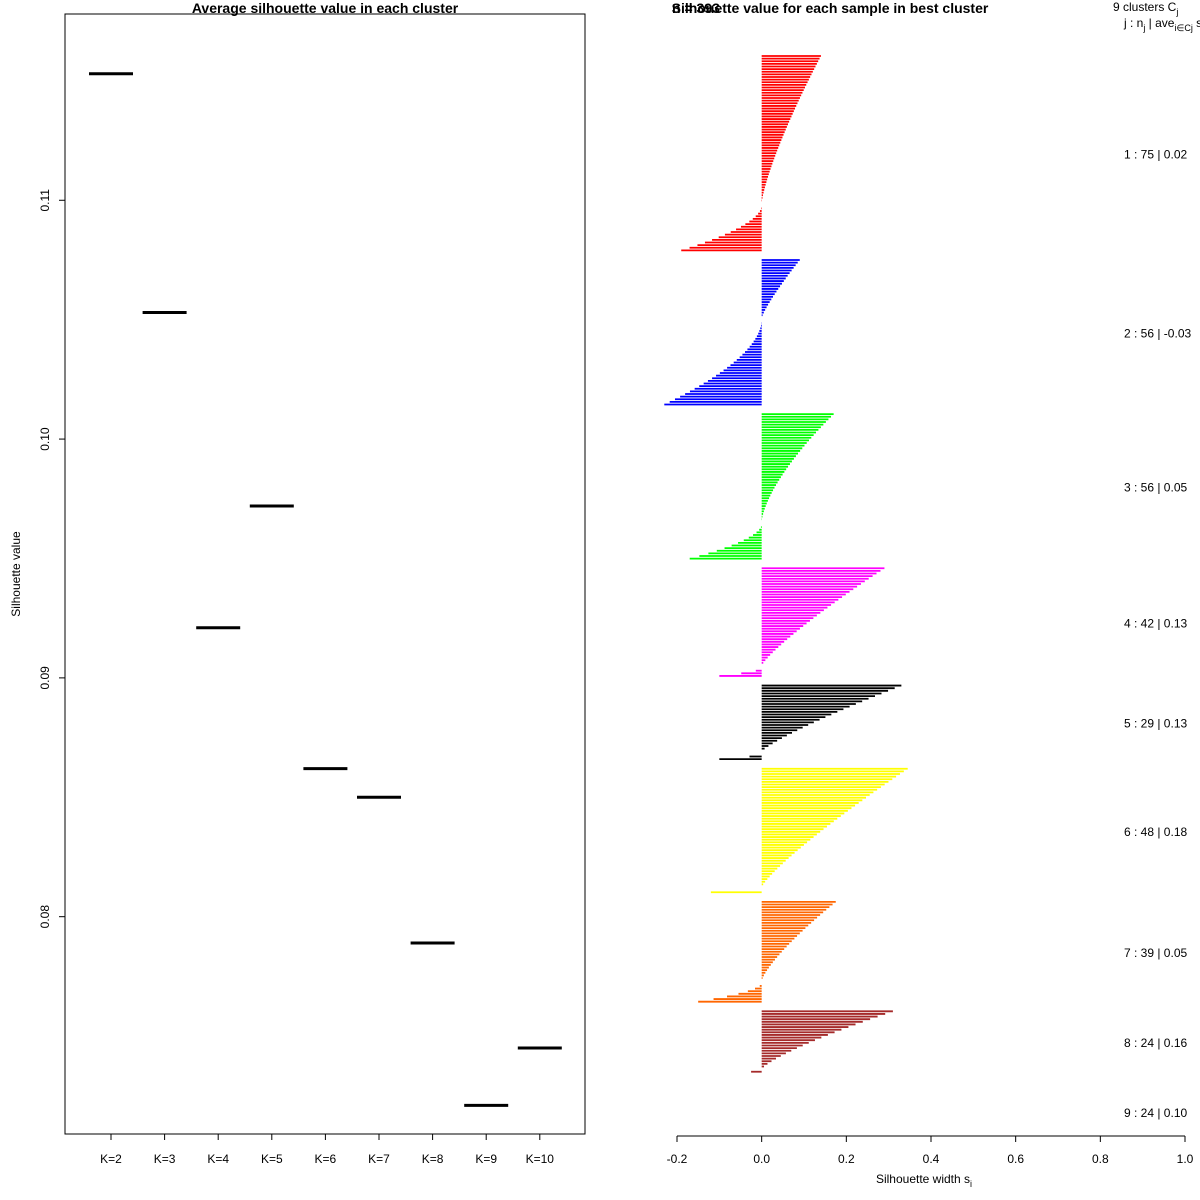 This screenshot has width=1200, height=1200. What do you see at coordinates (1155, 1113) in the screenshot?
I see `cluster-legend-row: 9 : 24 | 0.10` at bounding box center [1155, 1113].